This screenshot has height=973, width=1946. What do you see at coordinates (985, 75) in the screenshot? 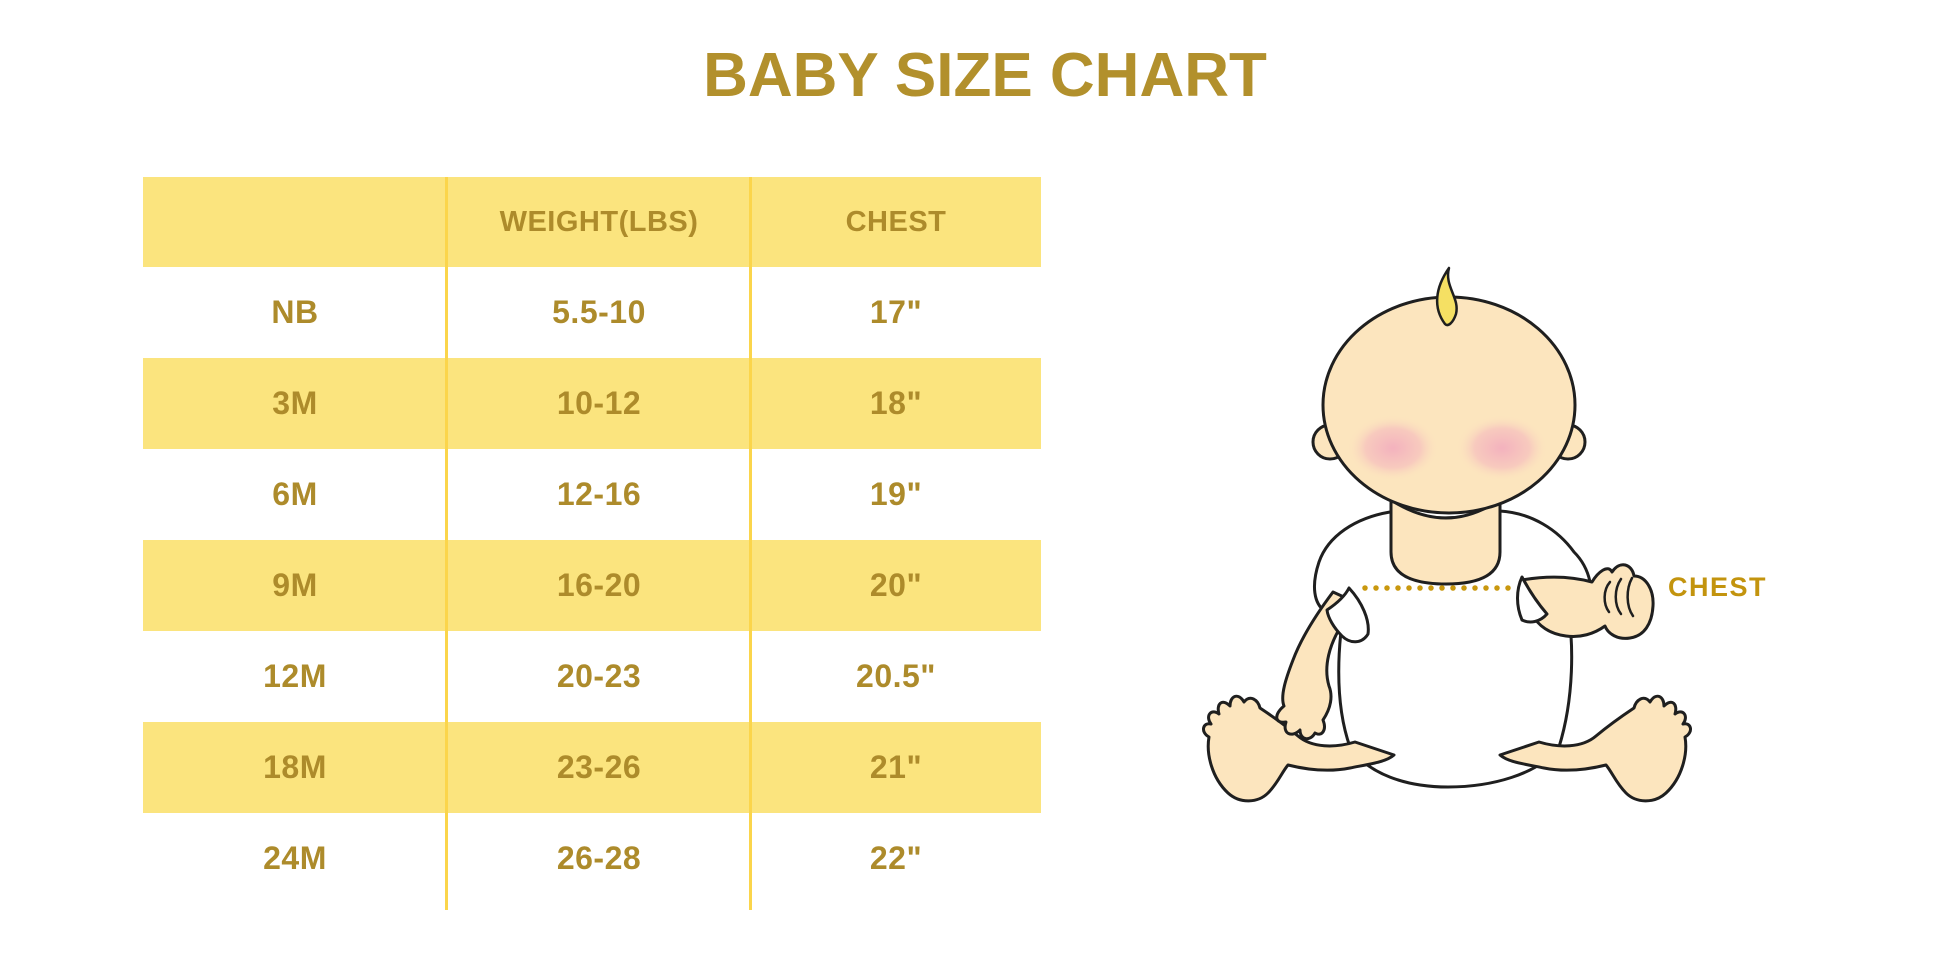
I see `page-title: BABY SIZE CHART` at bounding box center [985, 75].